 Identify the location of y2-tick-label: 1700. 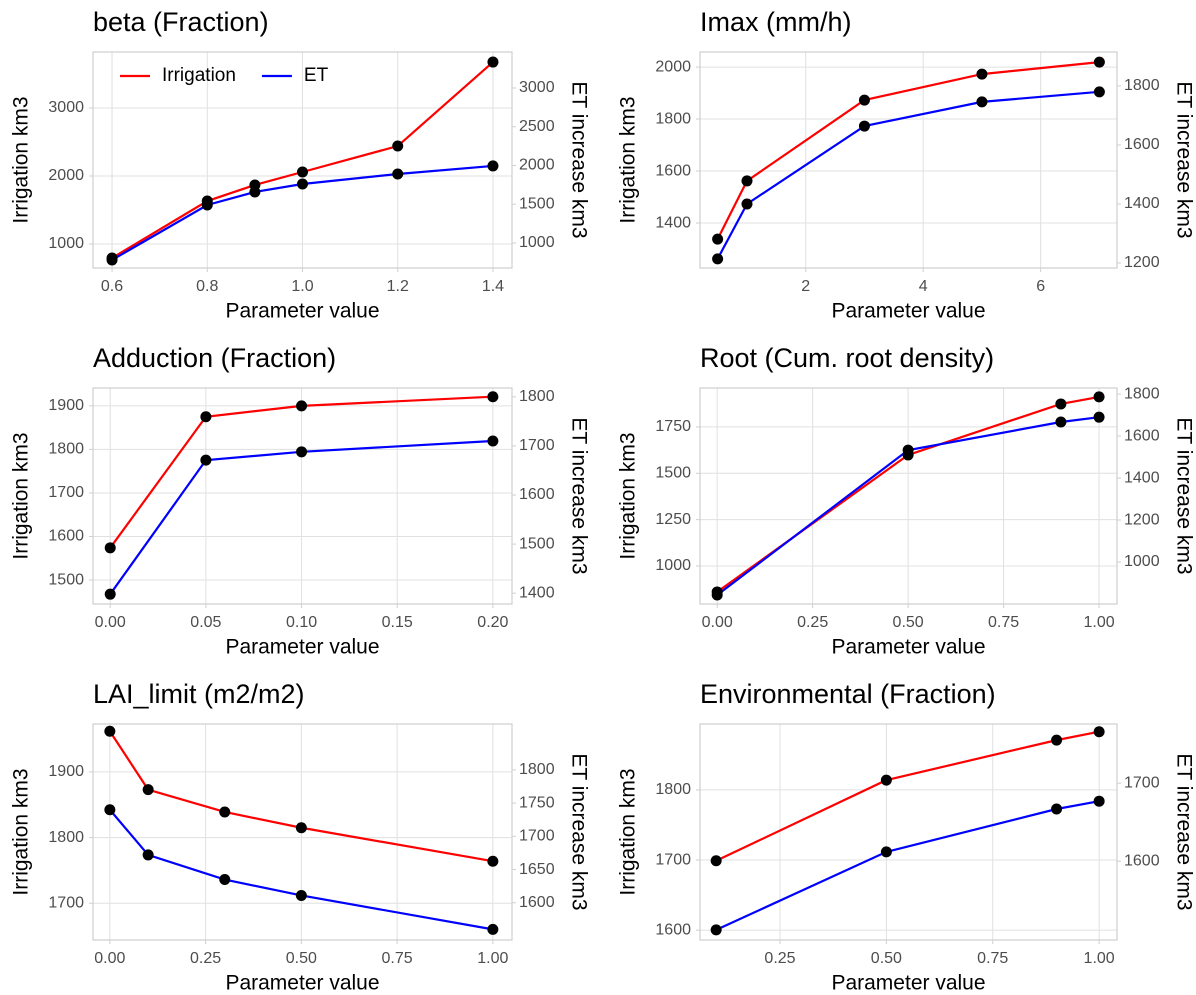
(537, 445).